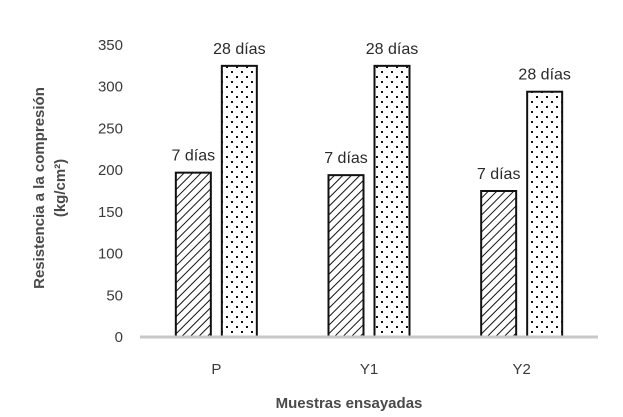 The width and height of the screenshot is (623, 417). I want to click on y-axis-ticks: 0 50 100 150 200 250 300 350, so click(110, 191).